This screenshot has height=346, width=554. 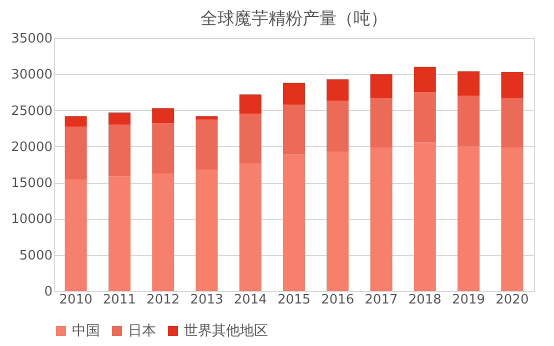 I want to click on x-tick-label: 2014, so click(x=250, y=300).